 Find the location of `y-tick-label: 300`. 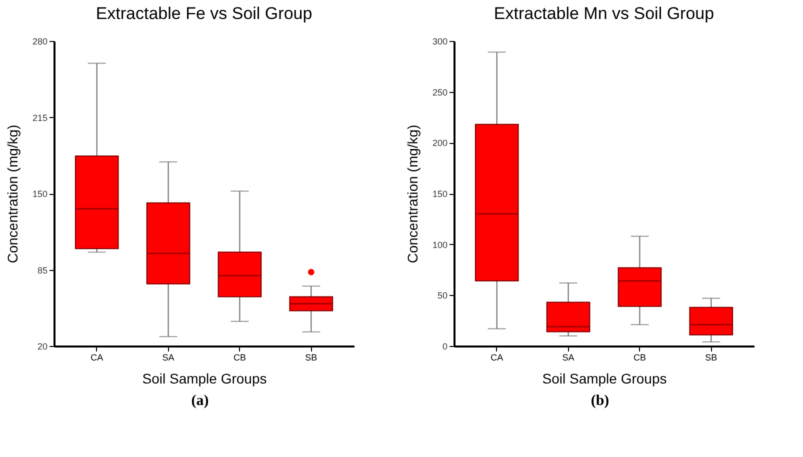

y-tick-label: 300 is located at coordinates (440, 41).